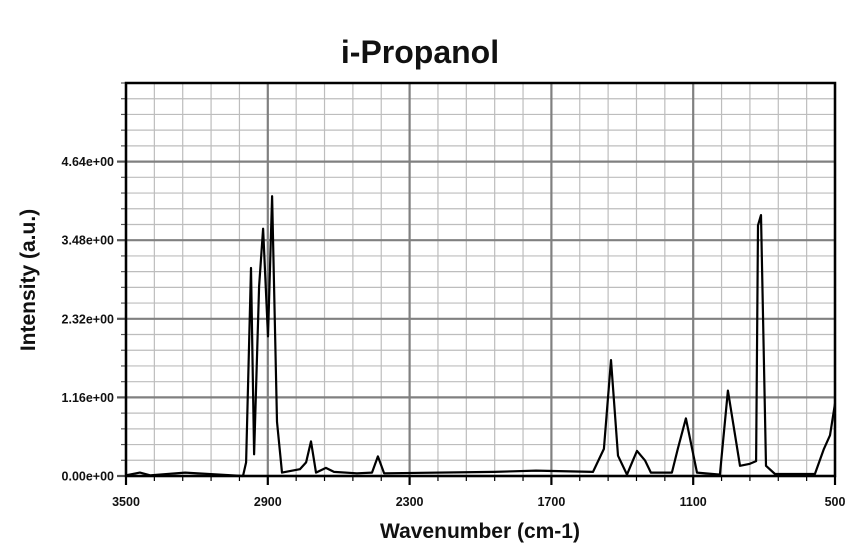 The height and width of the screenshot is (560, 860). I want to click on y-tick-label: 0.00e+00, so click(88, 477).